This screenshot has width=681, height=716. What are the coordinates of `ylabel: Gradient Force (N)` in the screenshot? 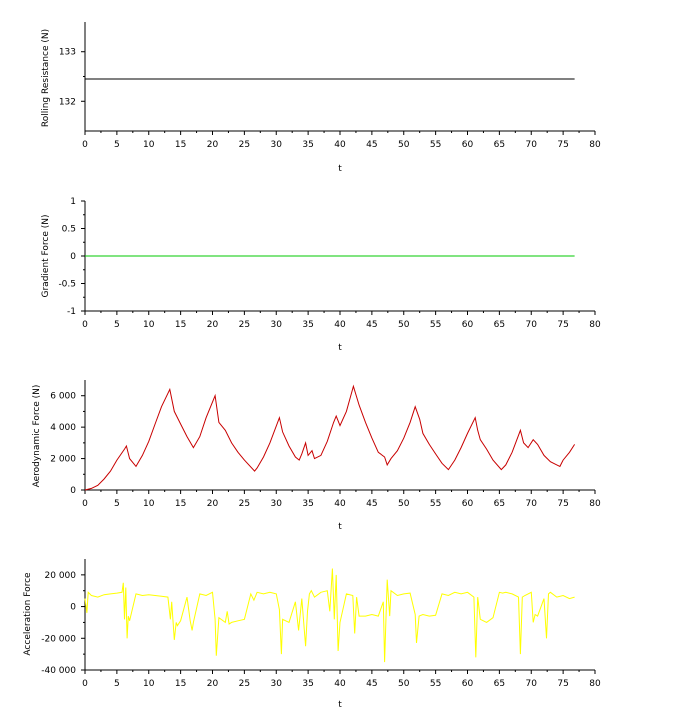 It's located at (46, 256).